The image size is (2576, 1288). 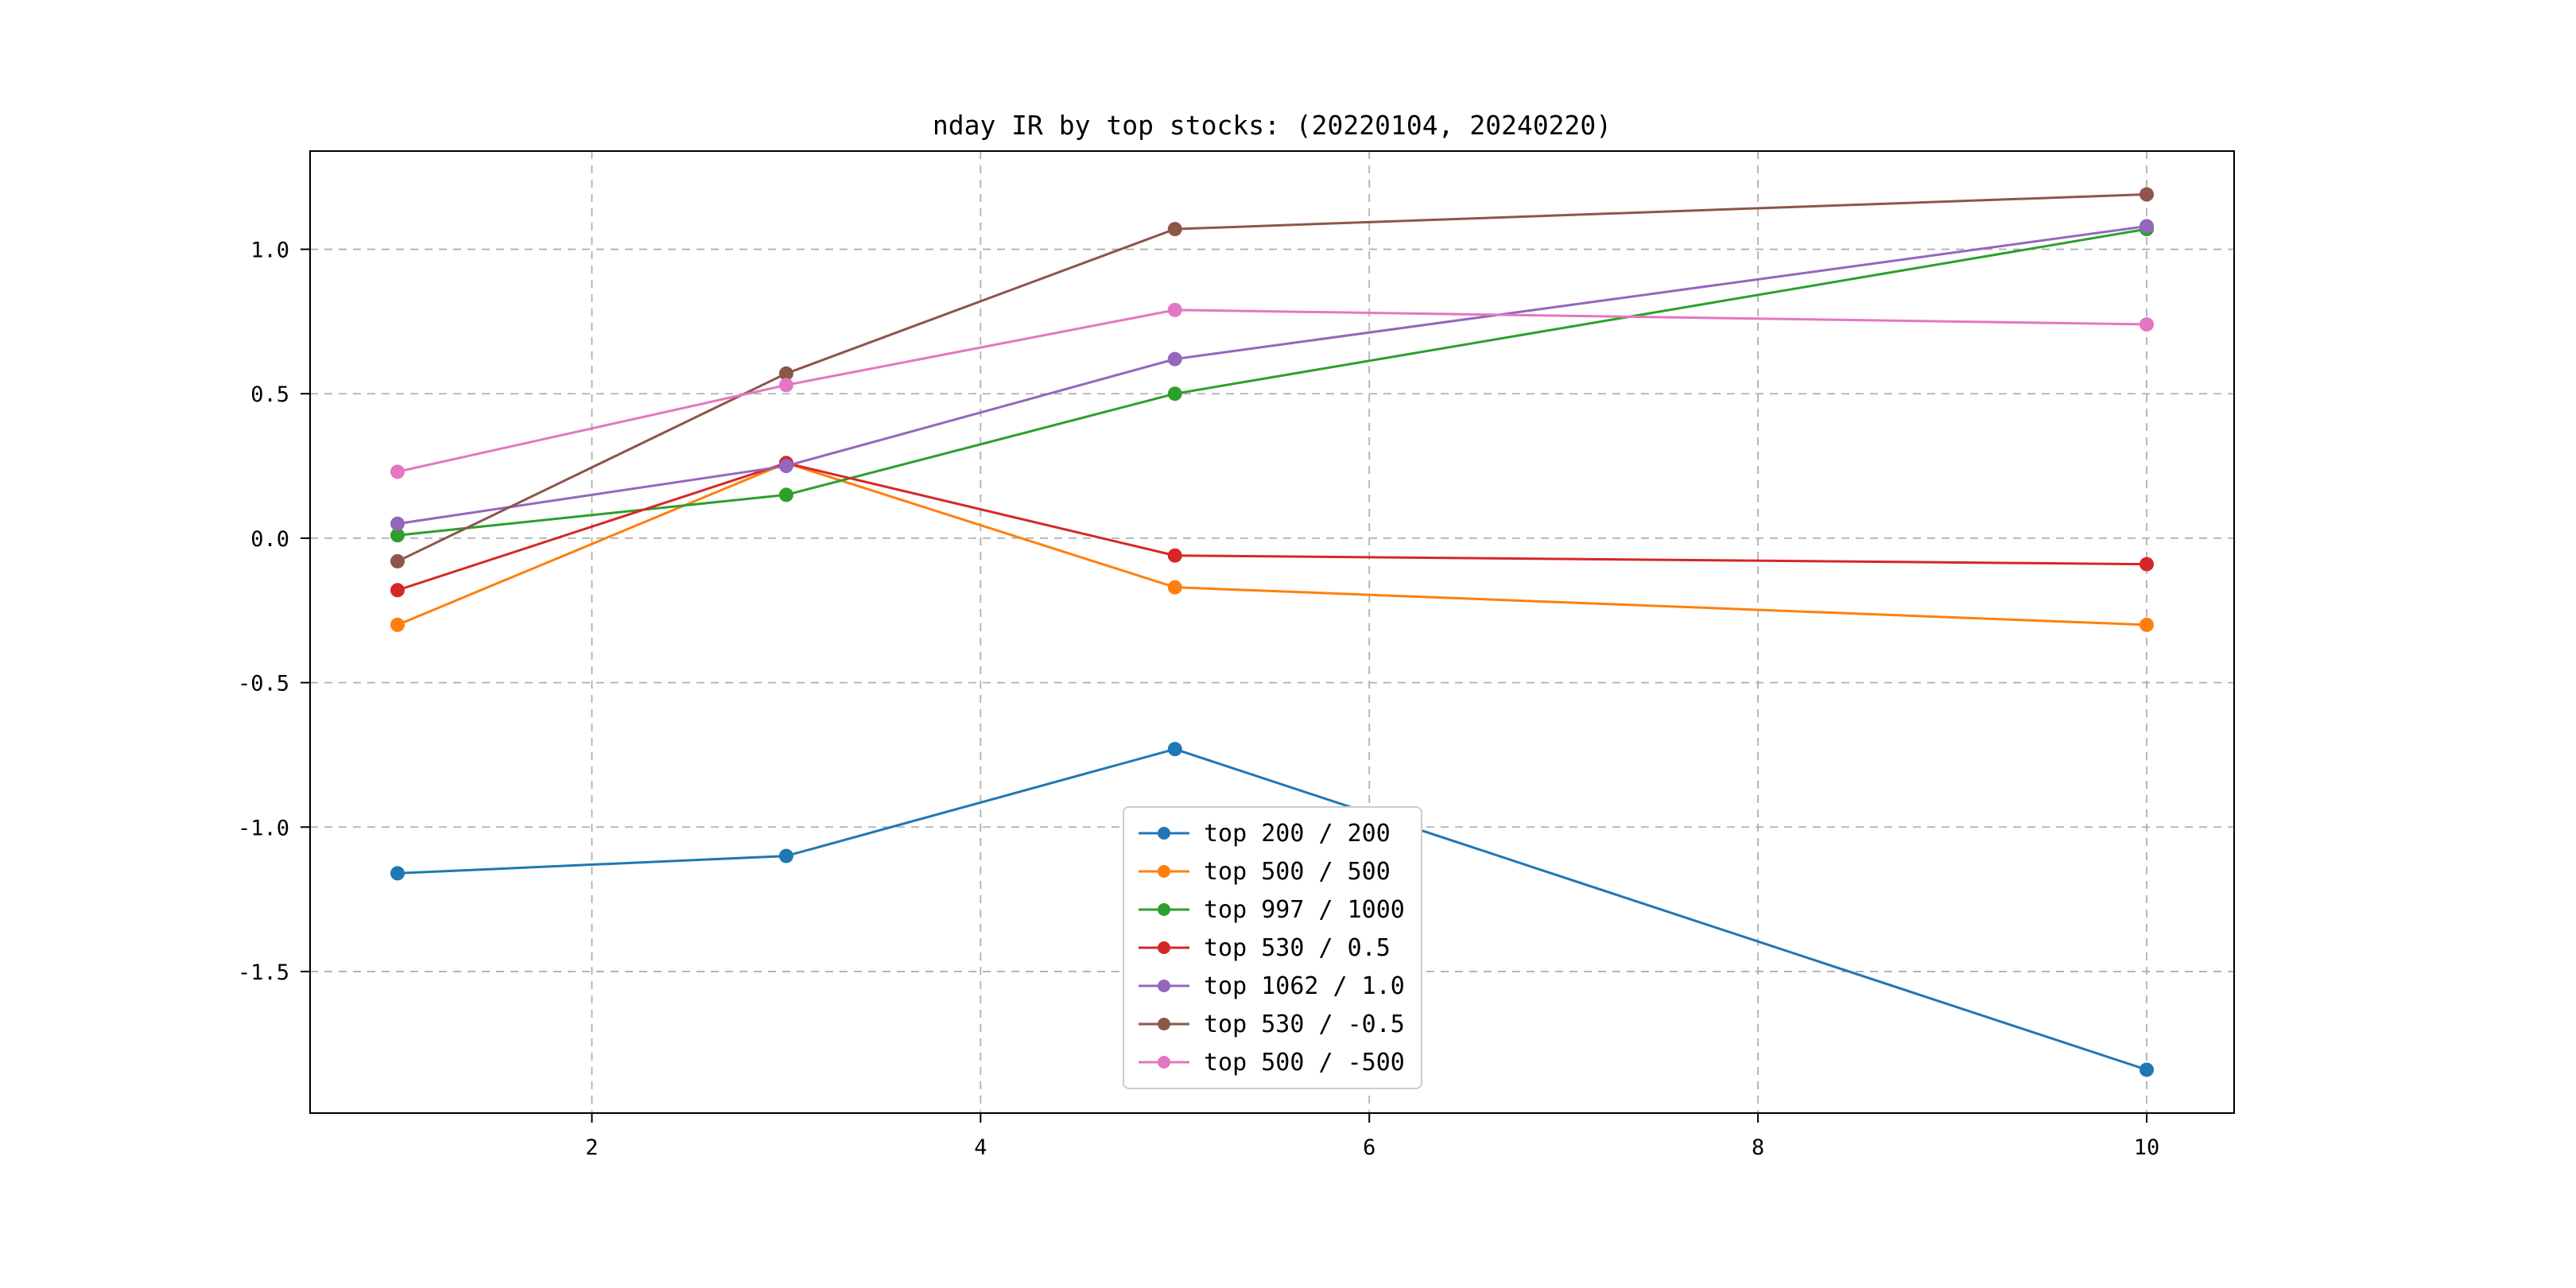 I want to click on legend-label: top 500 / -500, so click(x=1304, y=1062).